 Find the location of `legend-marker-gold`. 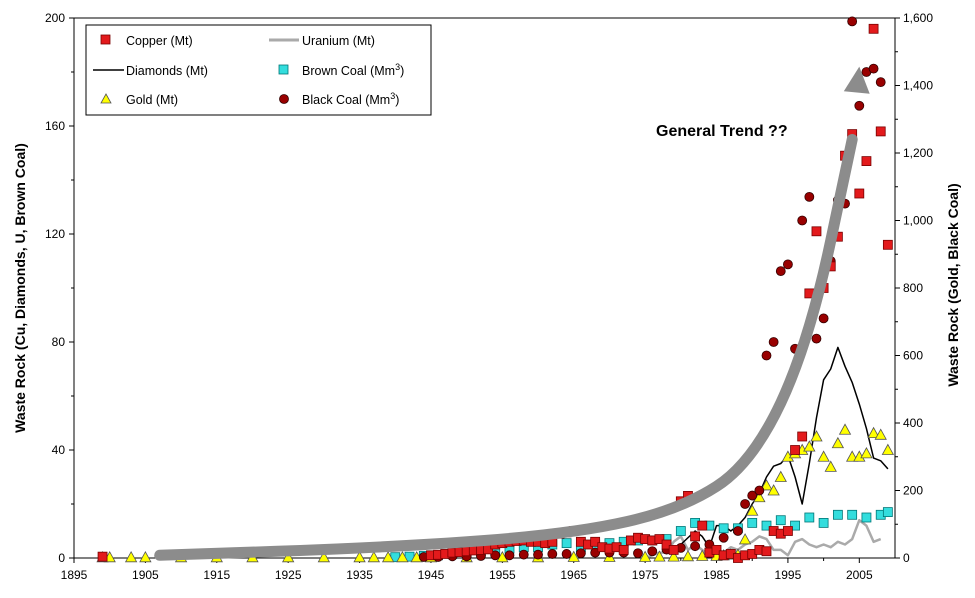

legend-marker-gold is located at coordinates (106, 98).